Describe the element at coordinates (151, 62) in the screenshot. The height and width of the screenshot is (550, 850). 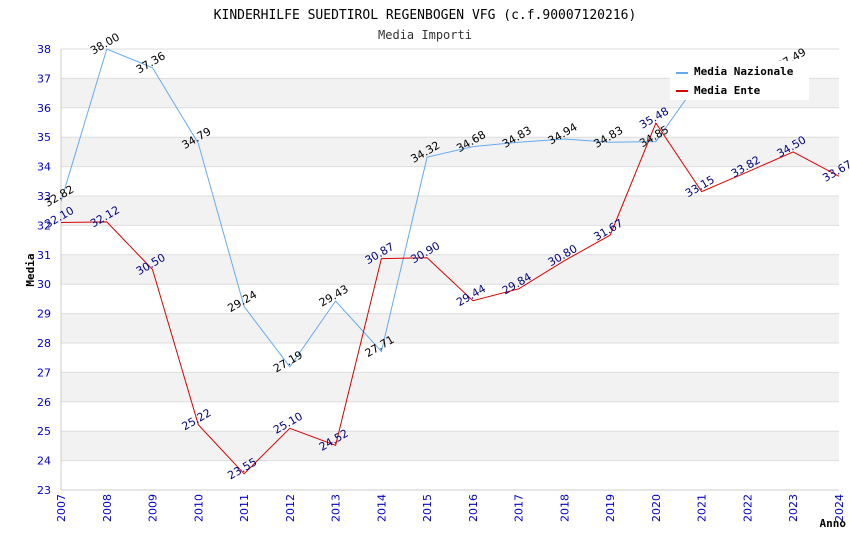
I see `data-label-nazionale: 37.36` at that location.